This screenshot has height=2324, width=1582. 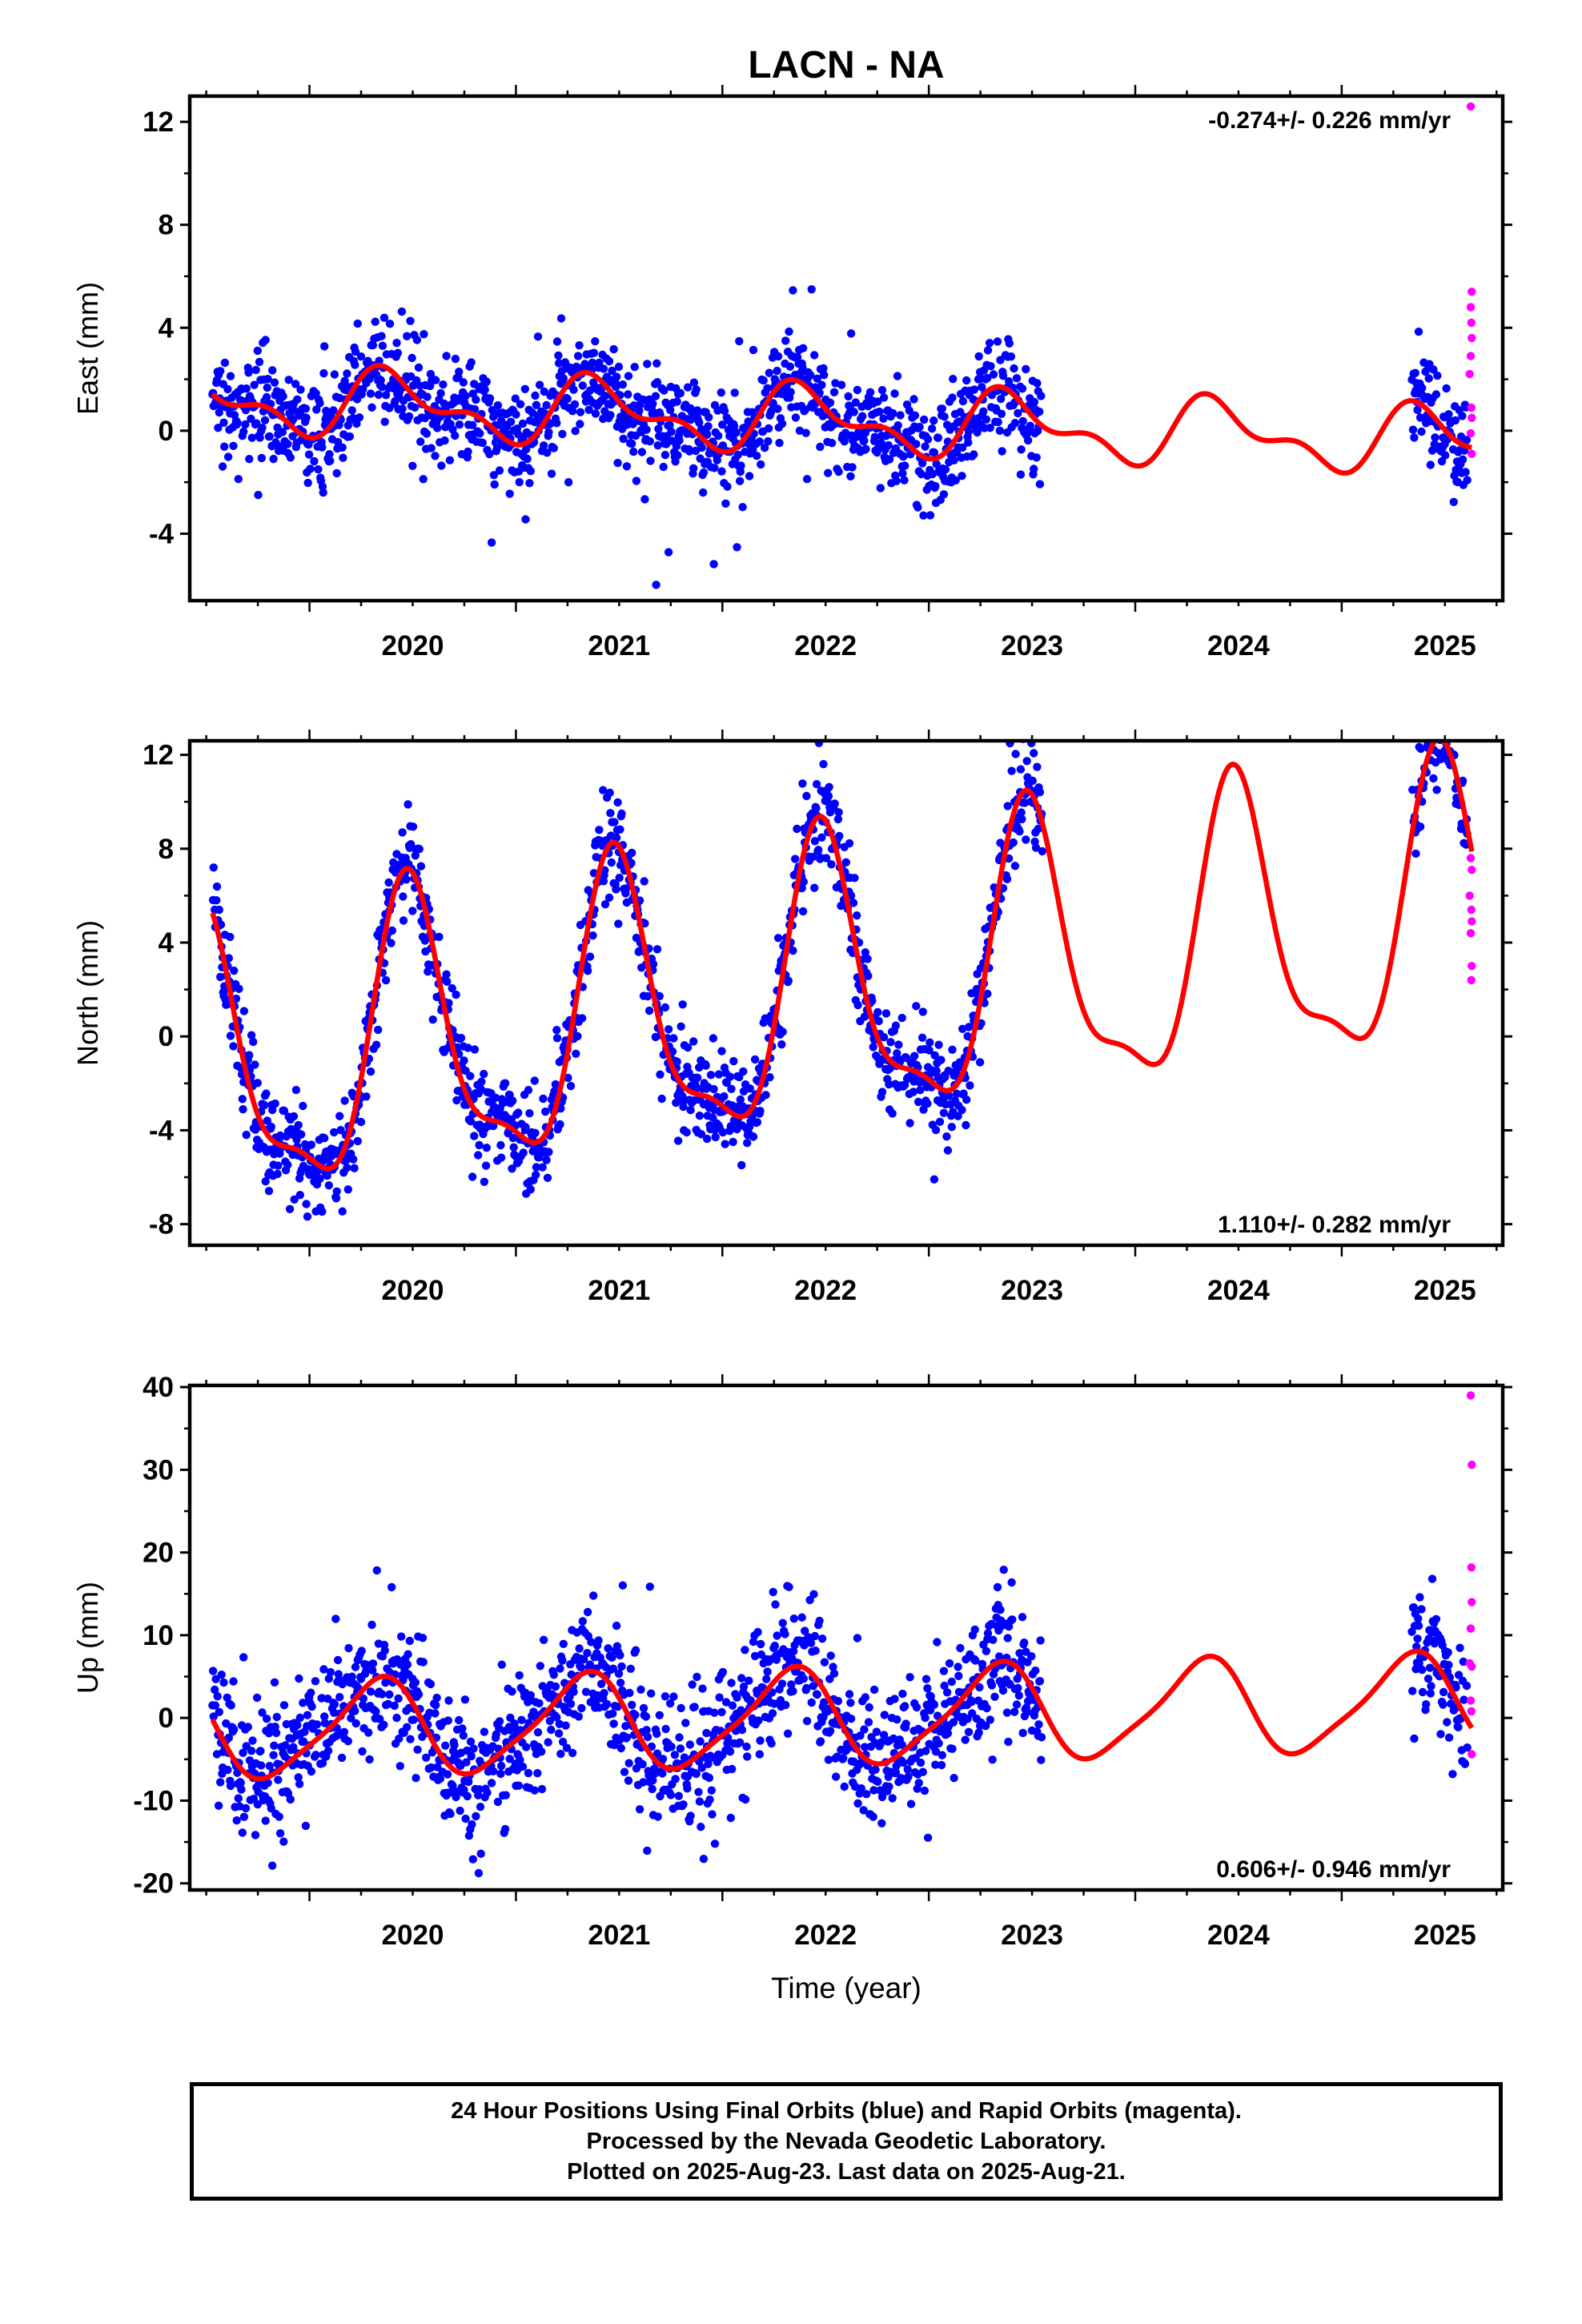 What do you see at coordinates (840, 437) in the screenshot?
I see `final-orbit-points` at bounding box center [840, 437].